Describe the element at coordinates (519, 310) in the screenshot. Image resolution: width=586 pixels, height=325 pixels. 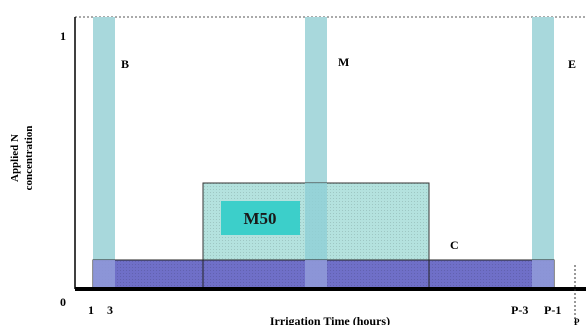
I see `x-tick-p3: P-3` at that location.